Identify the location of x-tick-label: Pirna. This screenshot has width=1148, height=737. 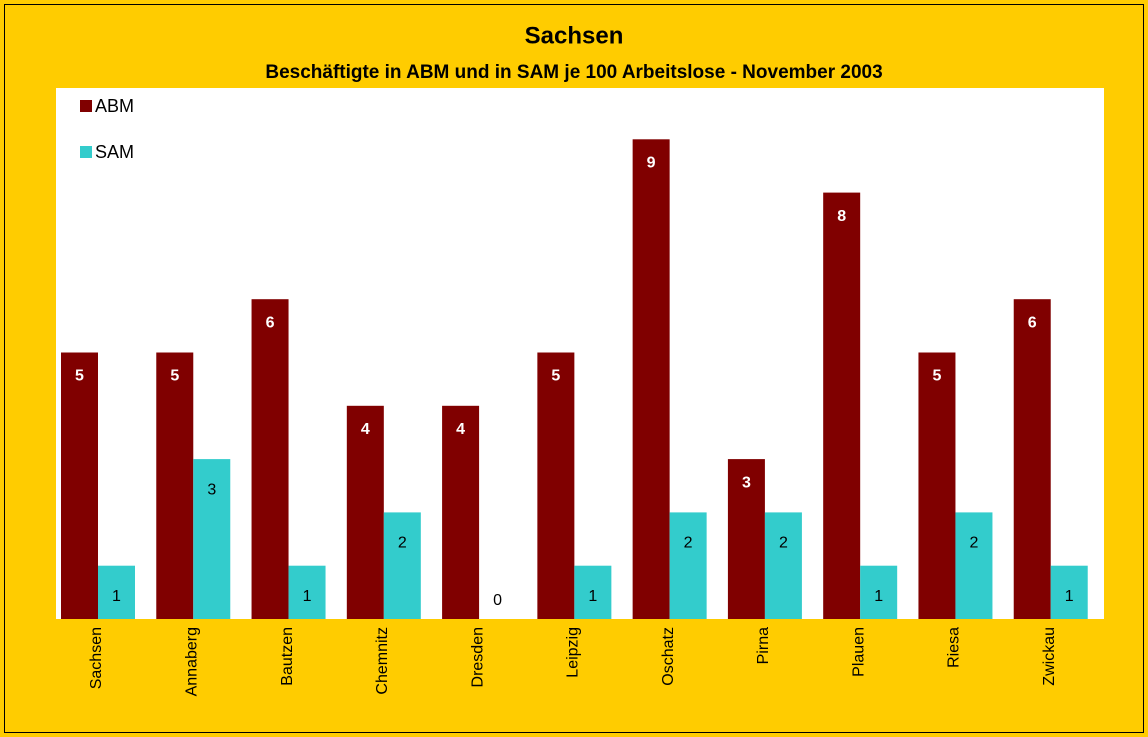
(763, 645).